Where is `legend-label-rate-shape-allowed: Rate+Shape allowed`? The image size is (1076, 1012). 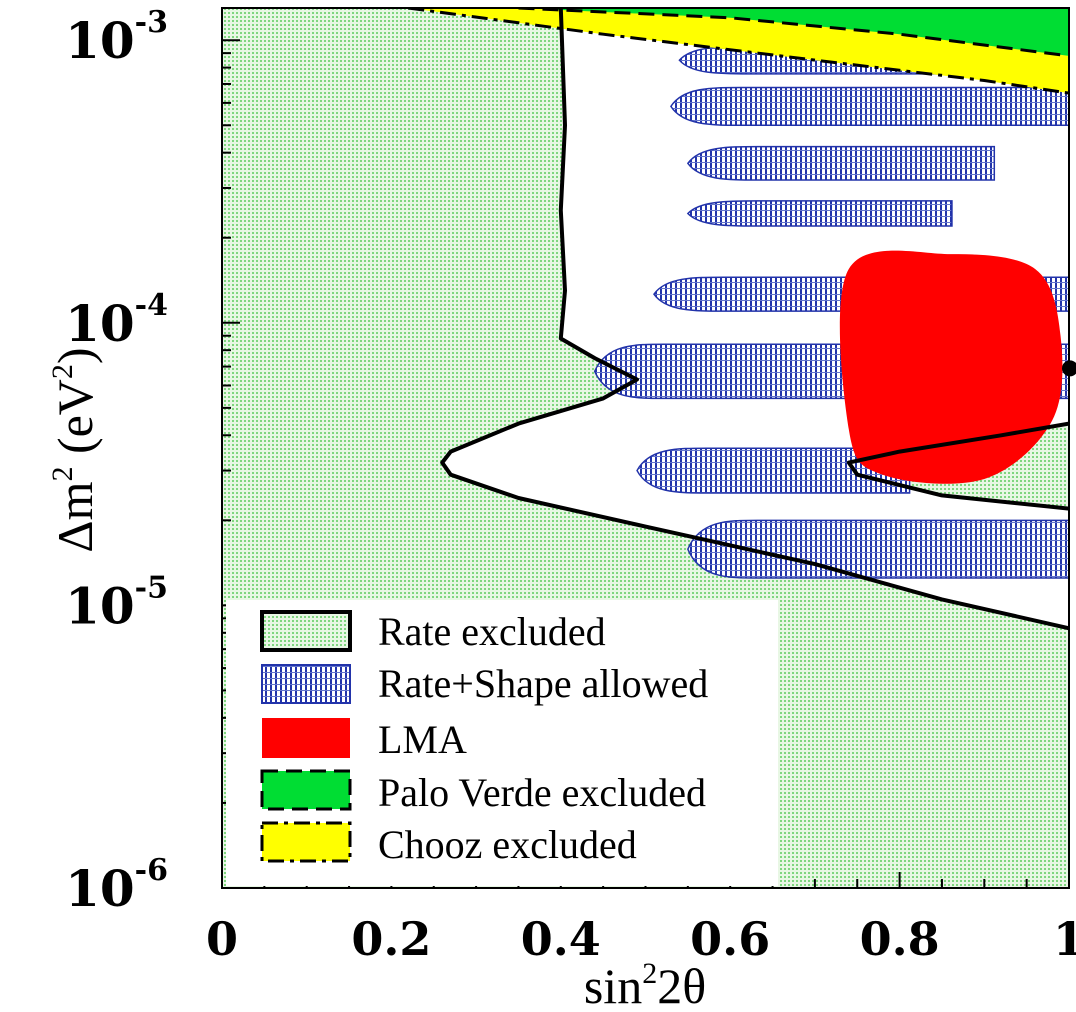
legend-label-rate-shape-allowed: Rate+Shape allowed is located at coordinates (543, 683).